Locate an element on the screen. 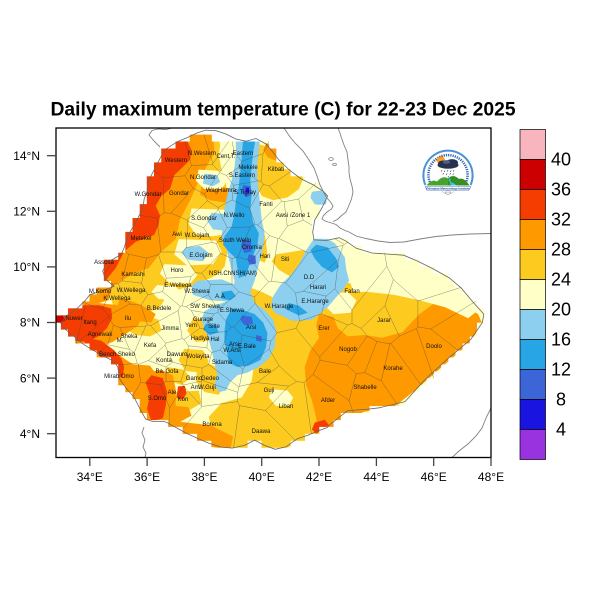 This screenshot has width=600, height=600. svg-text: Metekel is located at coordinates (140, 239).